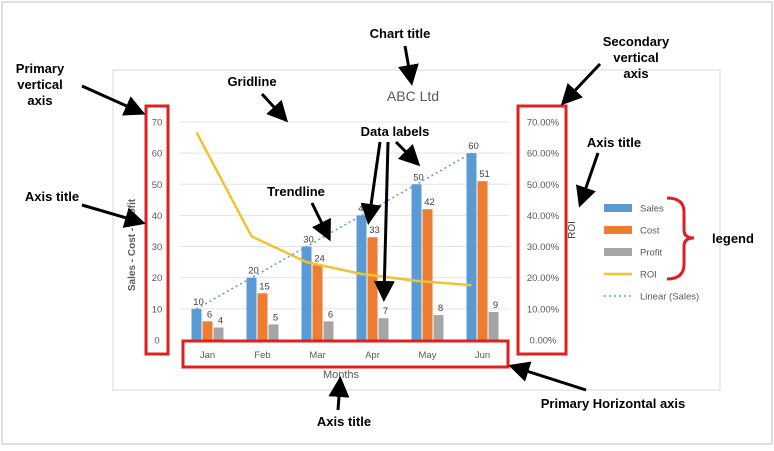 The width and height of the screenshot is (774, 451). What do you see at coordinates (40, 84) in the screenshot?
I see `callout-primary-axis-2: vertical` at bounding box center [40, 84].